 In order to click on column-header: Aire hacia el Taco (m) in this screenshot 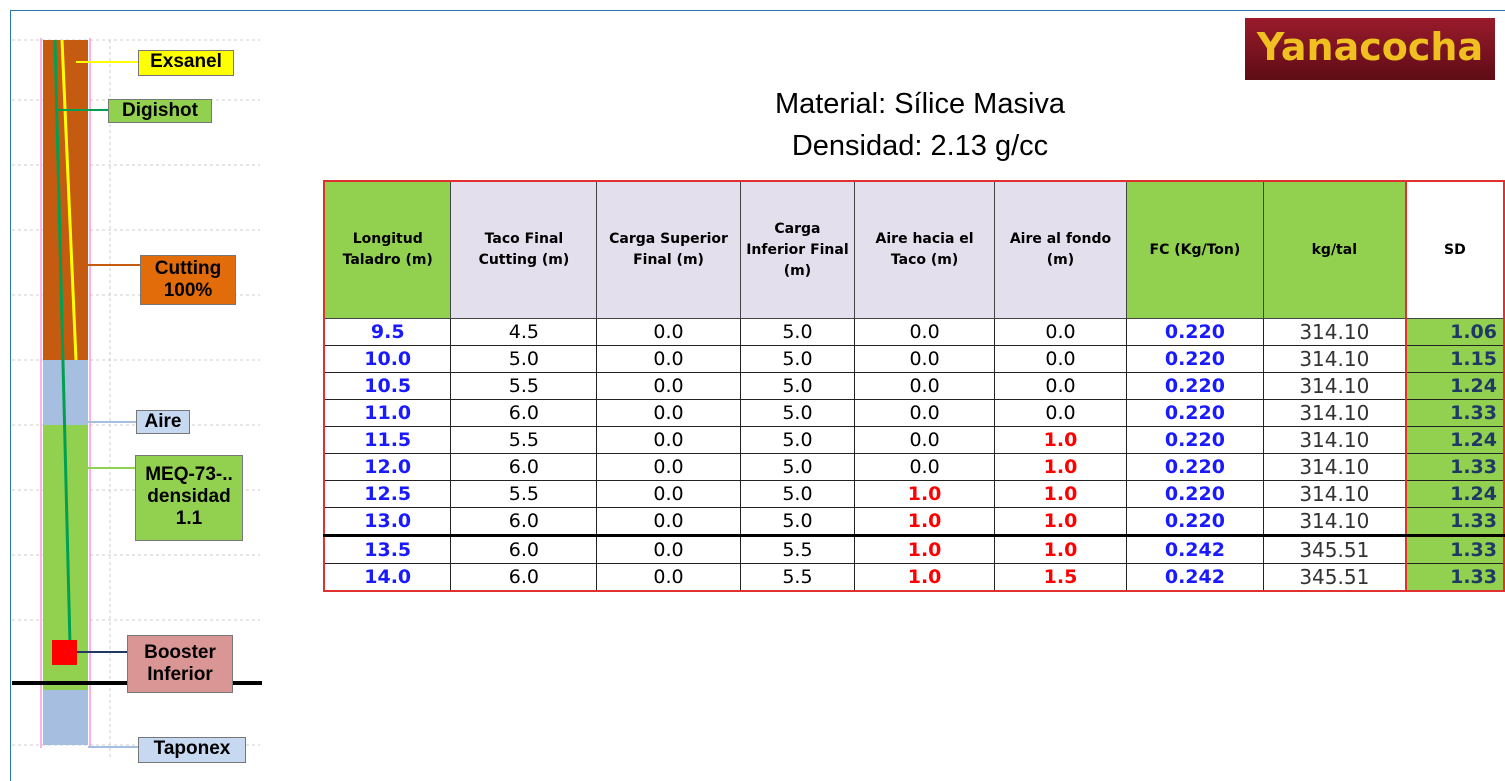, I will do `click(924, 249)`.